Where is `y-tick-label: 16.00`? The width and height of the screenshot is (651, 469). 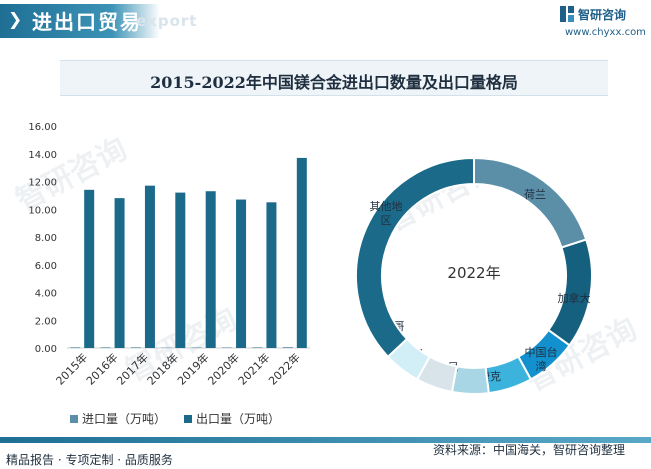
y-tick-label: 16.00 is located at coordinates (42, 127).